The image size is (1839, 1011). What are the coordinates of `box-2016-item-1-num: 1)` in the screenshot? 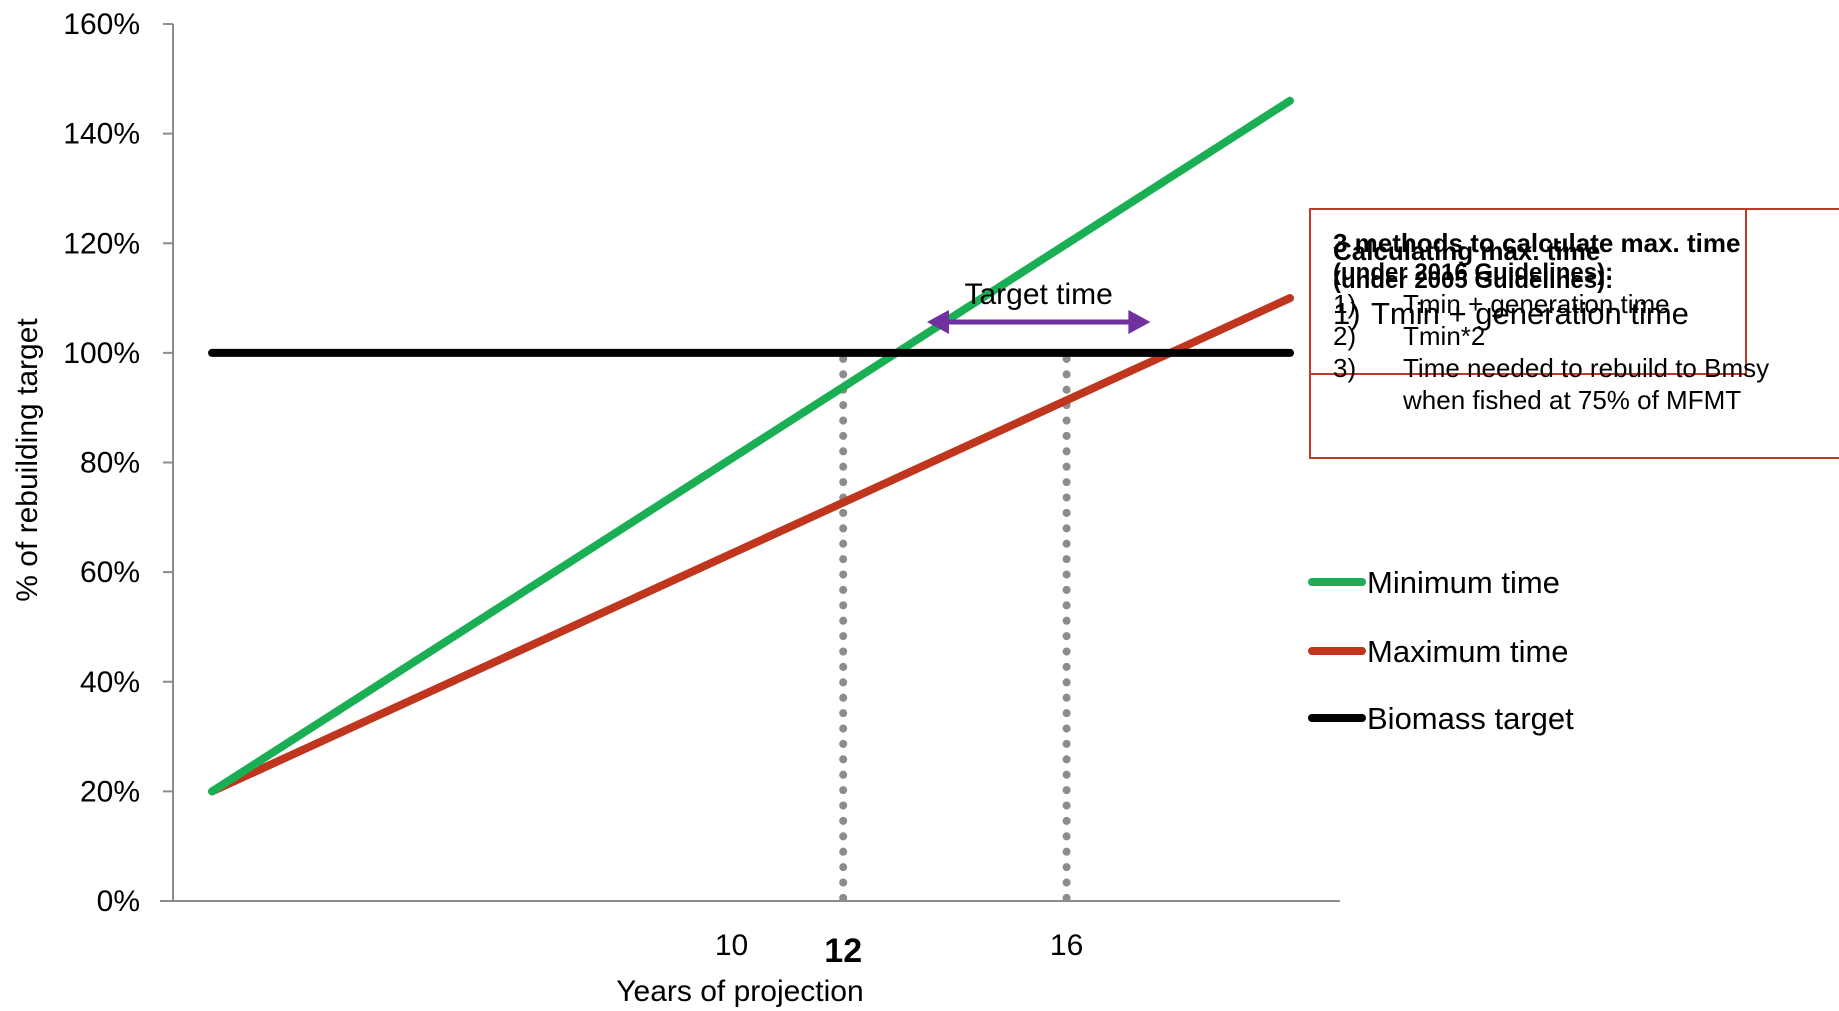 It's located at (1345, 304).